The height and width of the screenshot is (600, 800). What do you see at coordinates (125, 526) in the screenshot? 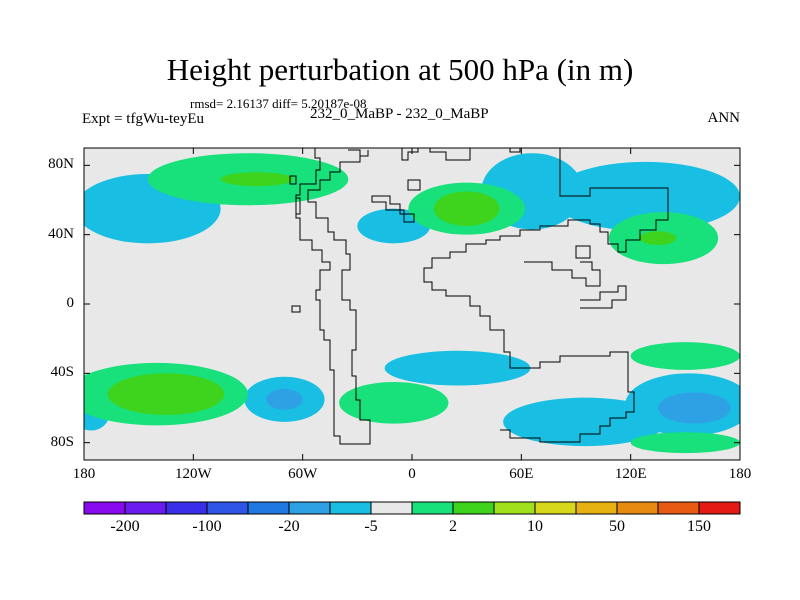
I see `colorbar-label-0: -200` at bounding box center [125, 526].